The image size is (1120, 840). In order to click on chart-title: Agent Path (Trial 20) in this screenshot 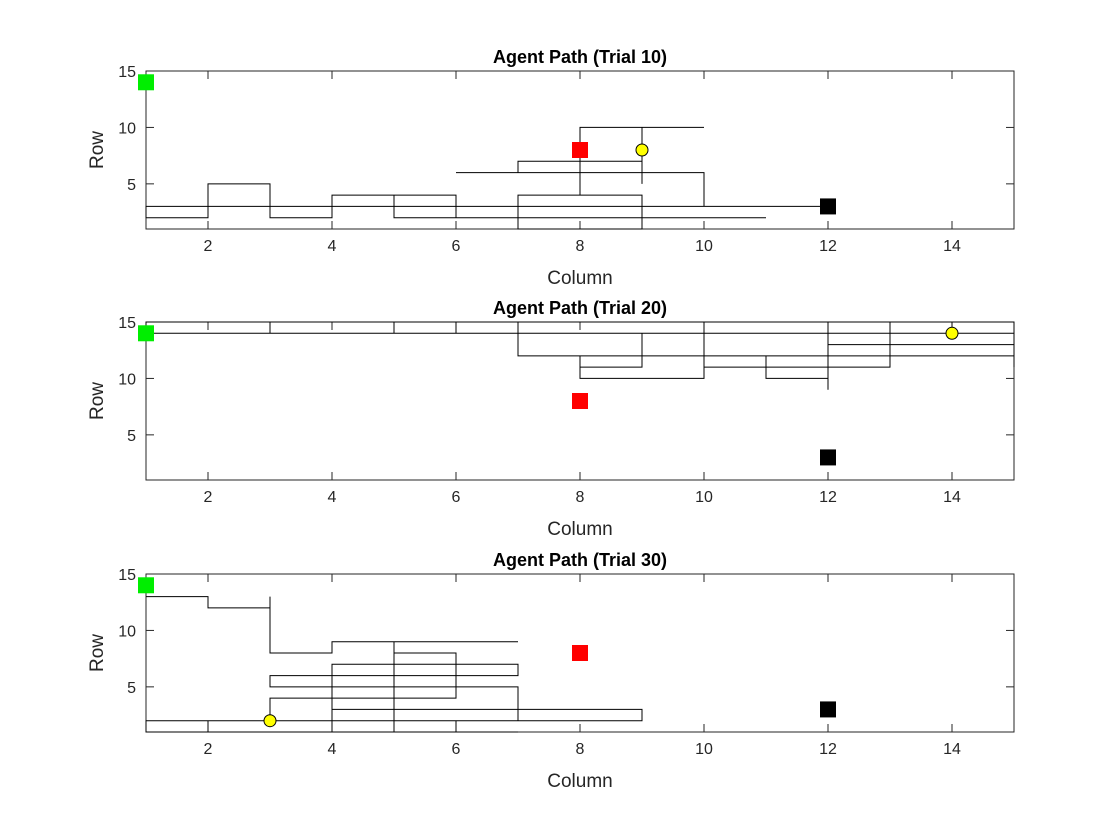, I will do `click(580, 308)`.